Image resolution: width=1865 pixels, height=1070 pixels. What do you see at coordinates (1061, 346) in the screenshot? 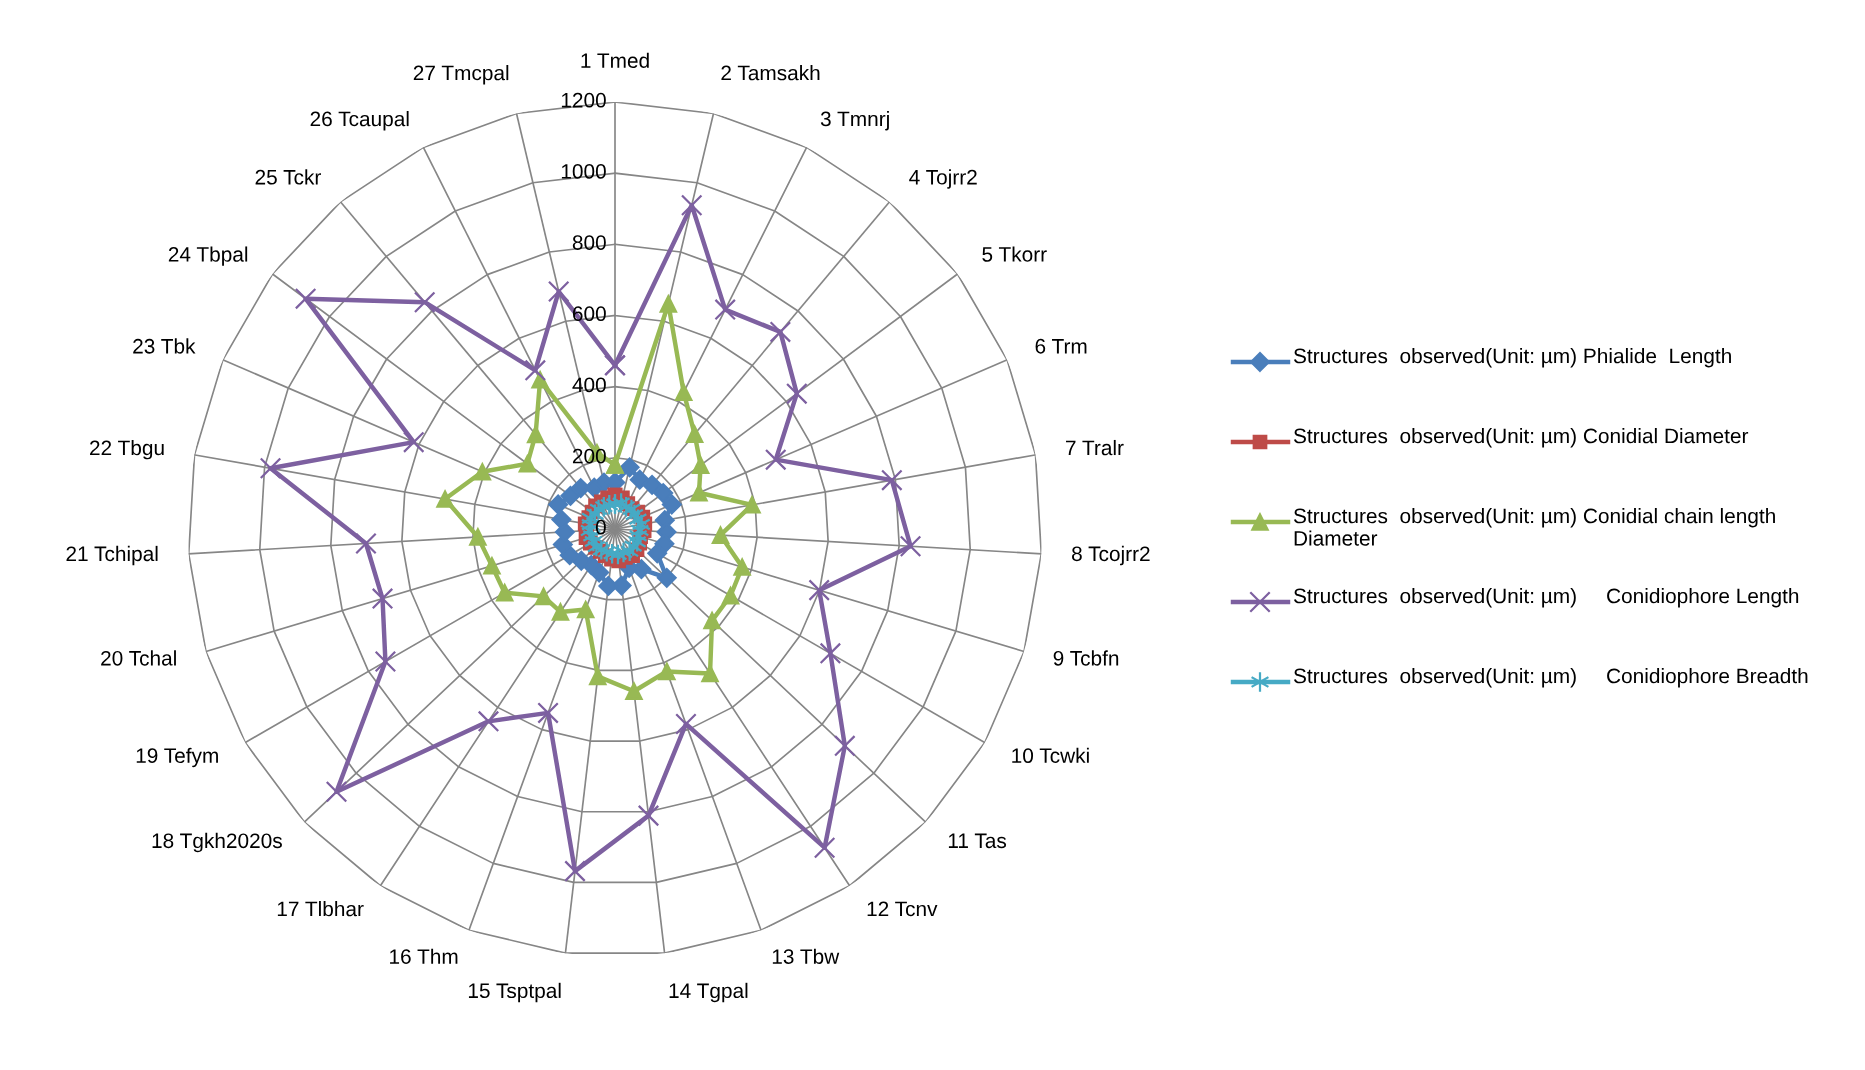
I see `spoke-label: 6 Trm` at bounding box center [1061, 346].